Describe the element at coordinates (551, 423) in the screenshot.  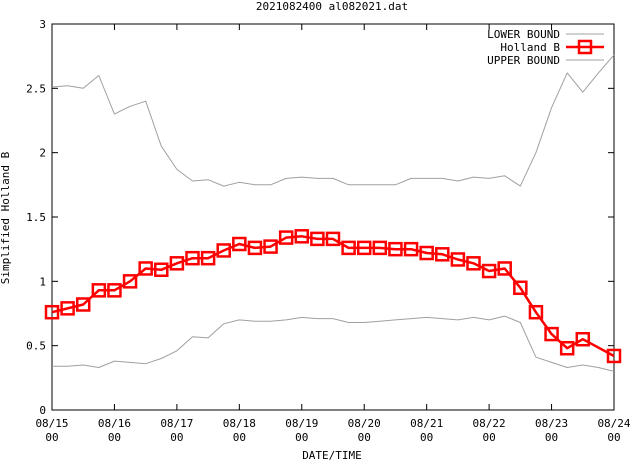
I see `x-tick-label-date: 08/23` at that location.